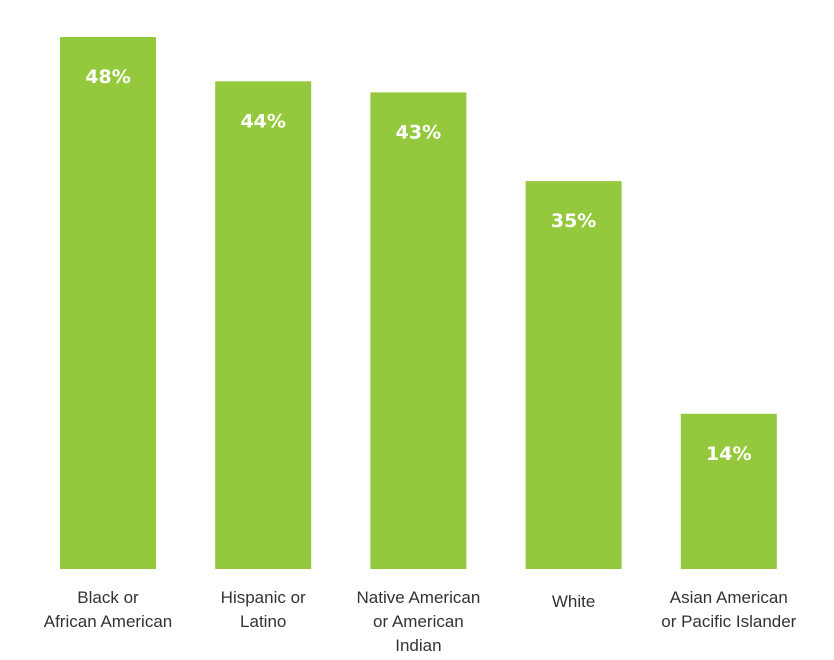  What do you see at coordinates (262, 121) in the screenshot?
I see `value-label-1: 44%` at bounding box center [262, 121].